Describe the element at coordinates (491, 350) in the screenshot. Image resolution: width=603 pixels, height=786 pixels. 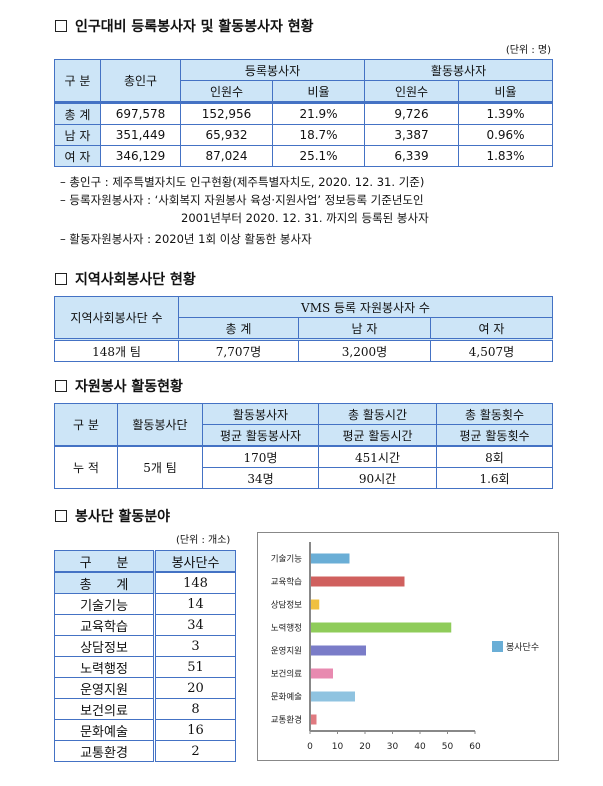
I see `cell: 4,507명` at that location.